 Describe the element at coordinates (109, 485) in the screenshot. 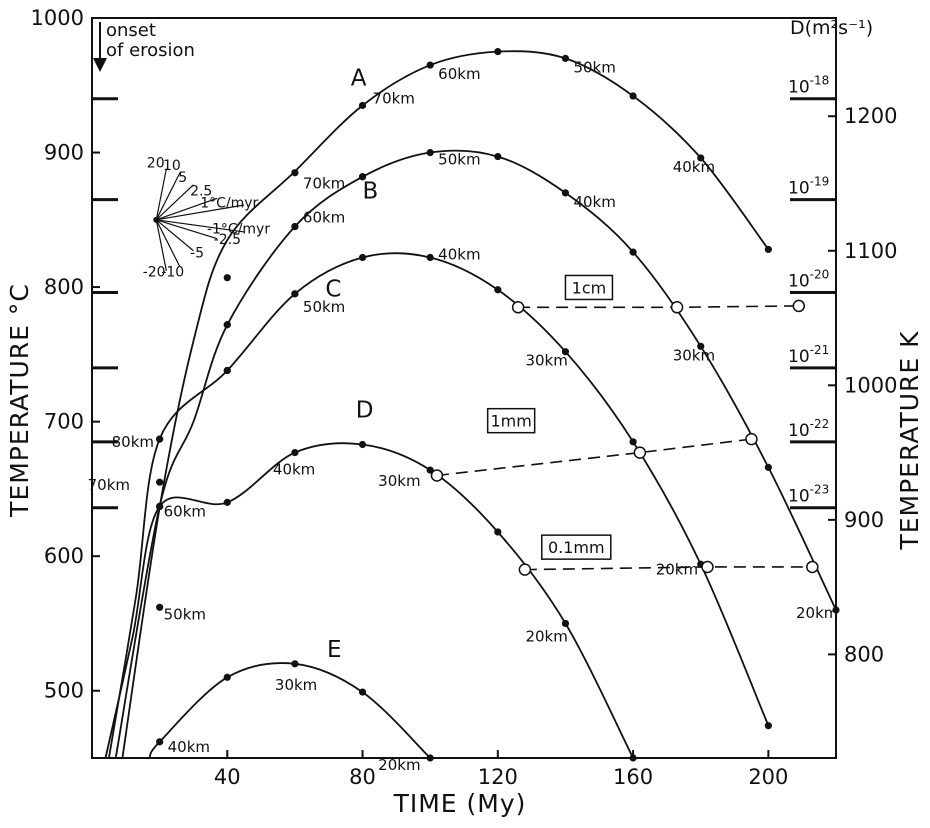

I see `depth-label: 70km` at that location.